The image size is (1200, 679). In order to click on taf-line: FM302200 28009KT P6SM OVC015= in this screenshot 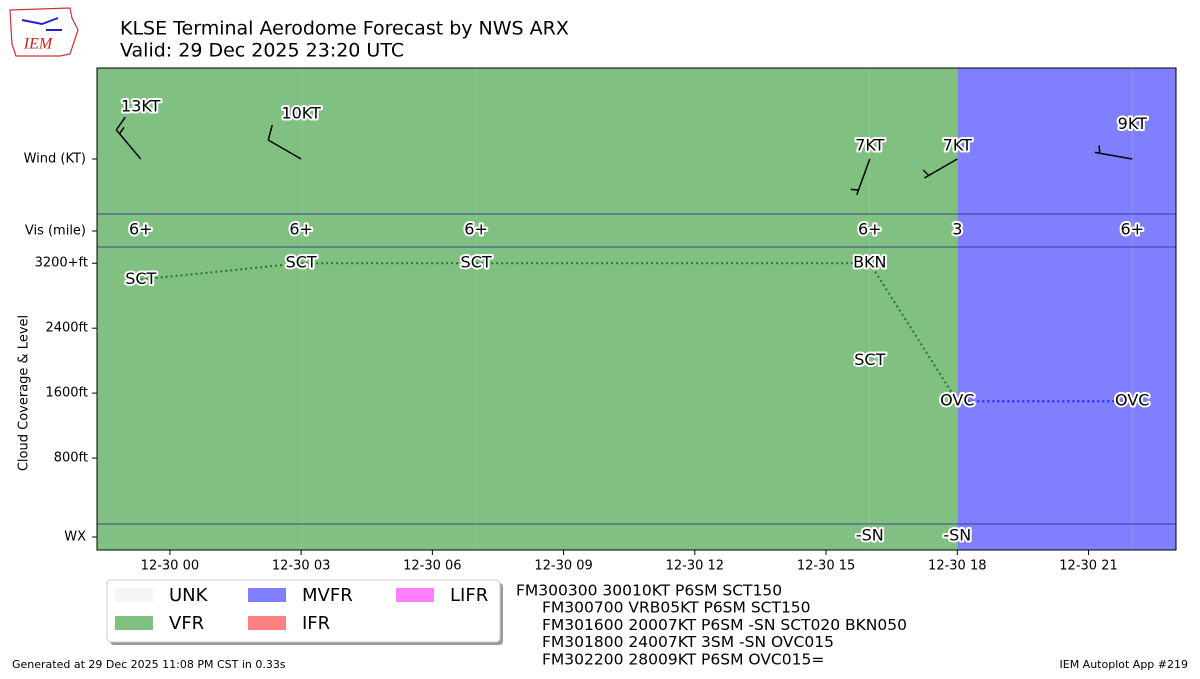, I will do `click(683, 659)`.